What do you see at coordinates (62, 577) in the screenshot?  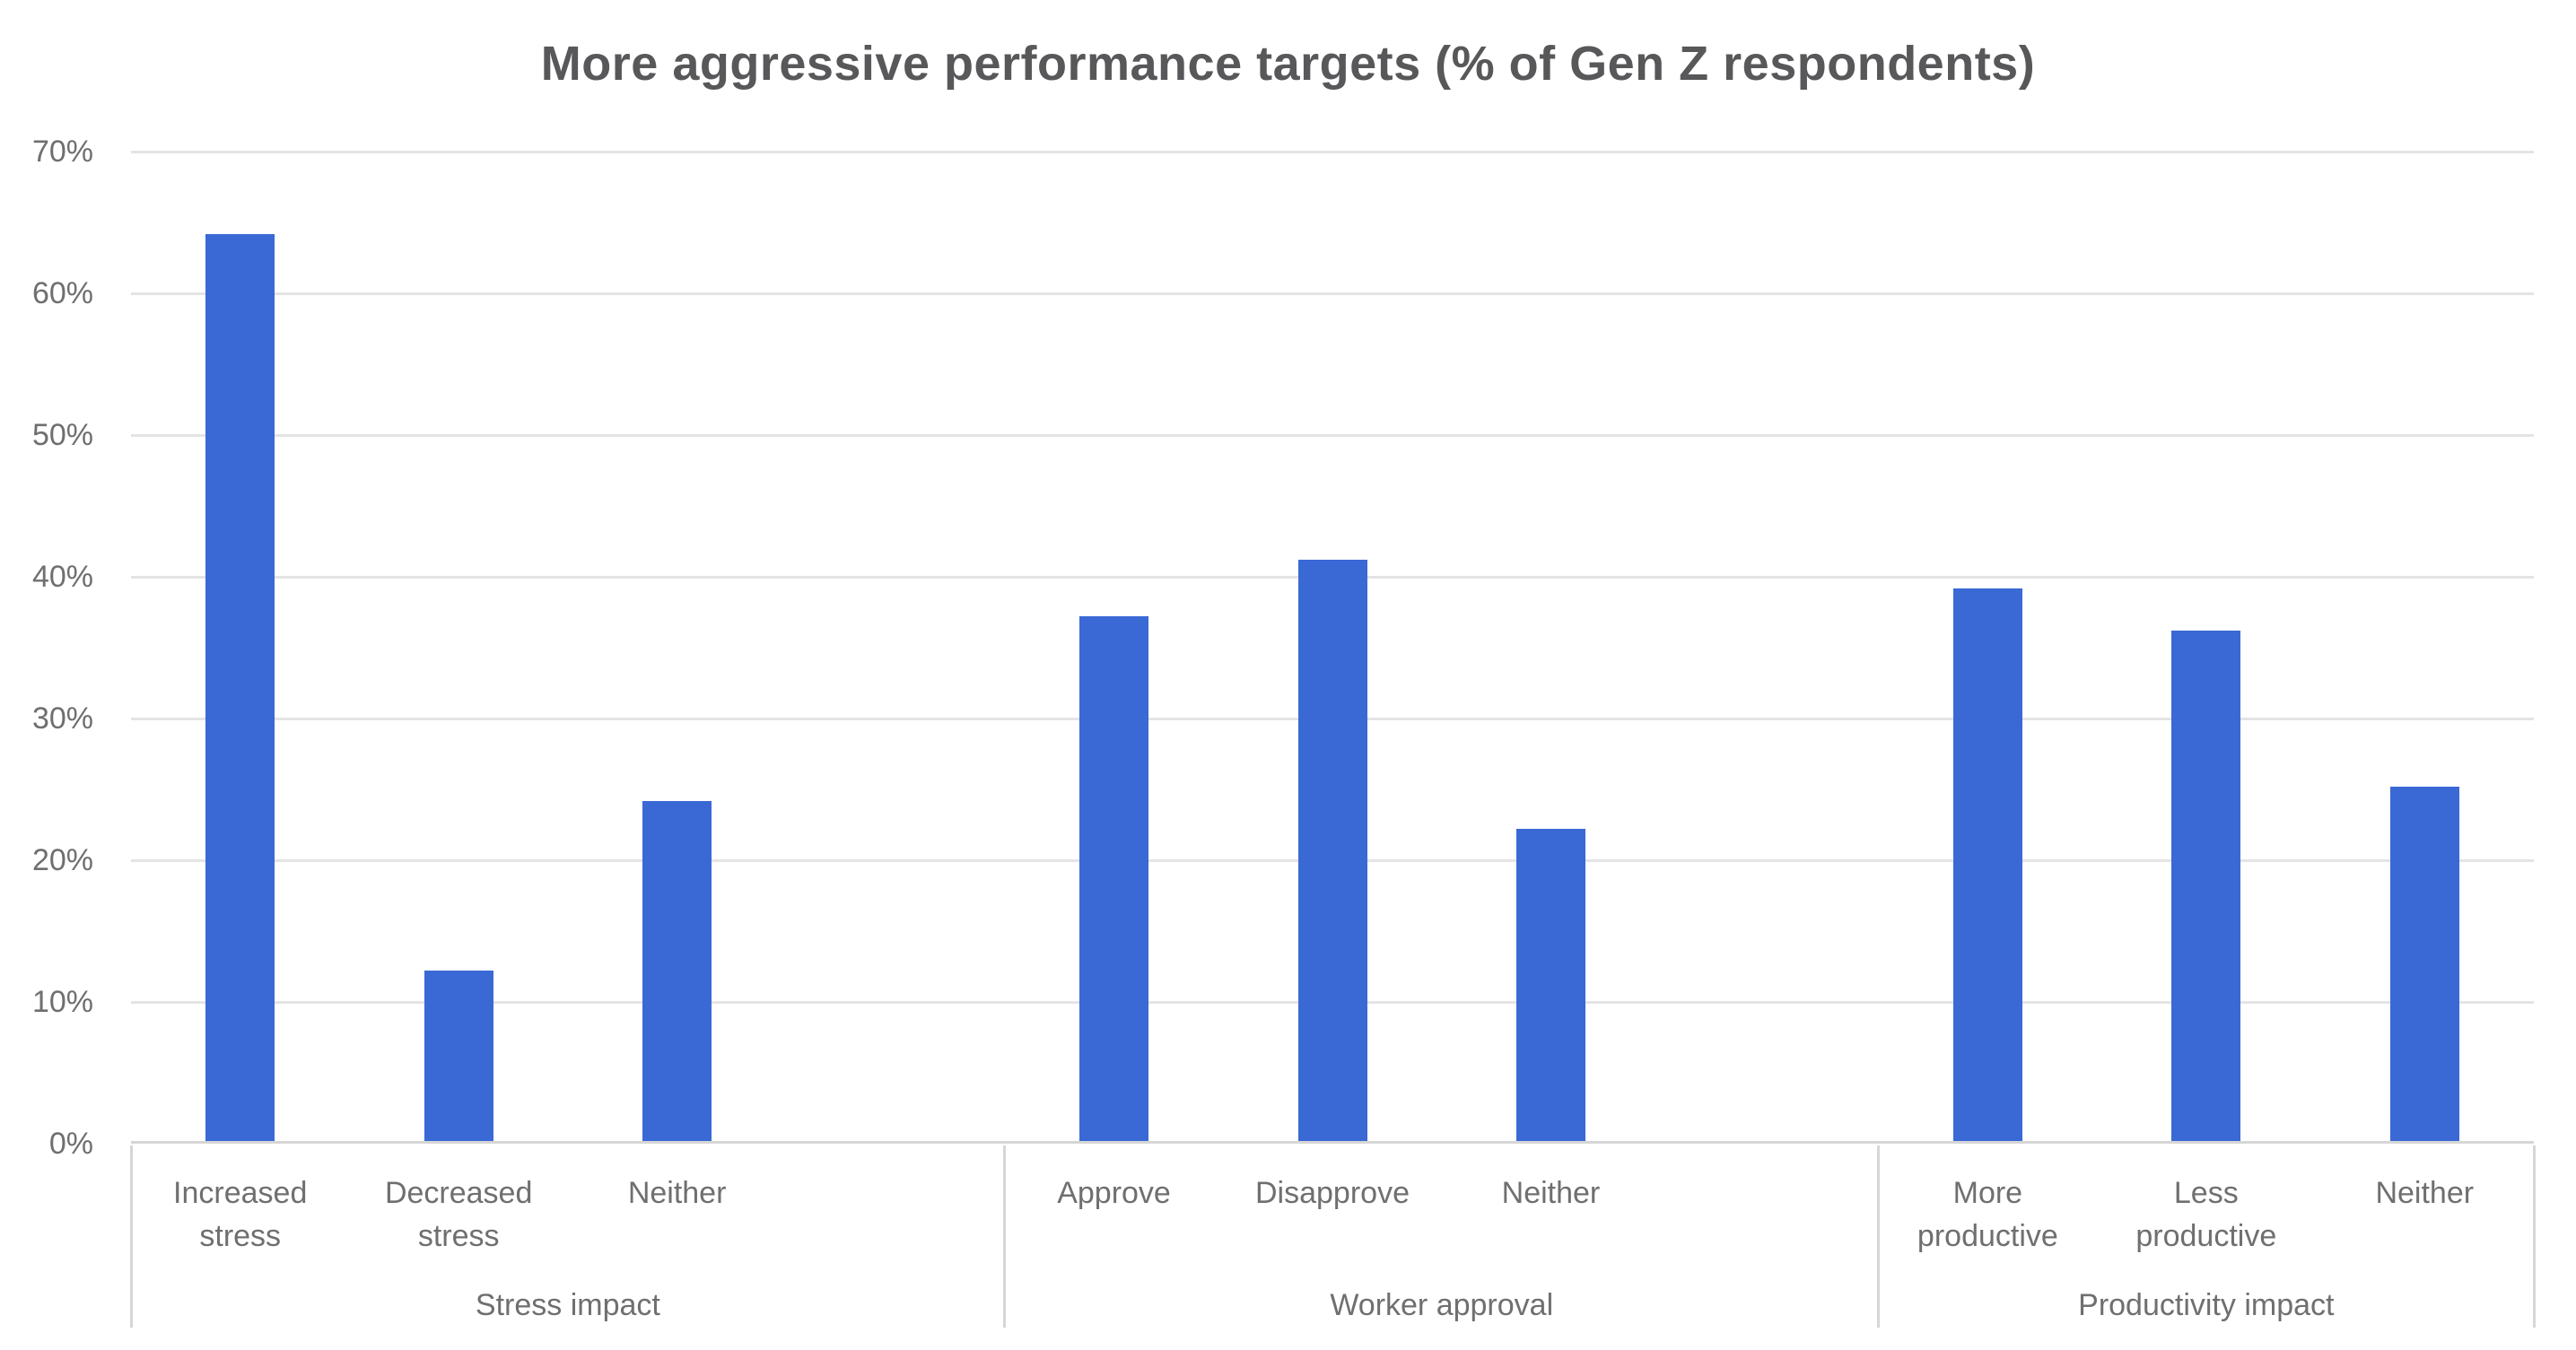 I see `y-axis-tick-label: 40%` at bounding box center [62, 577].